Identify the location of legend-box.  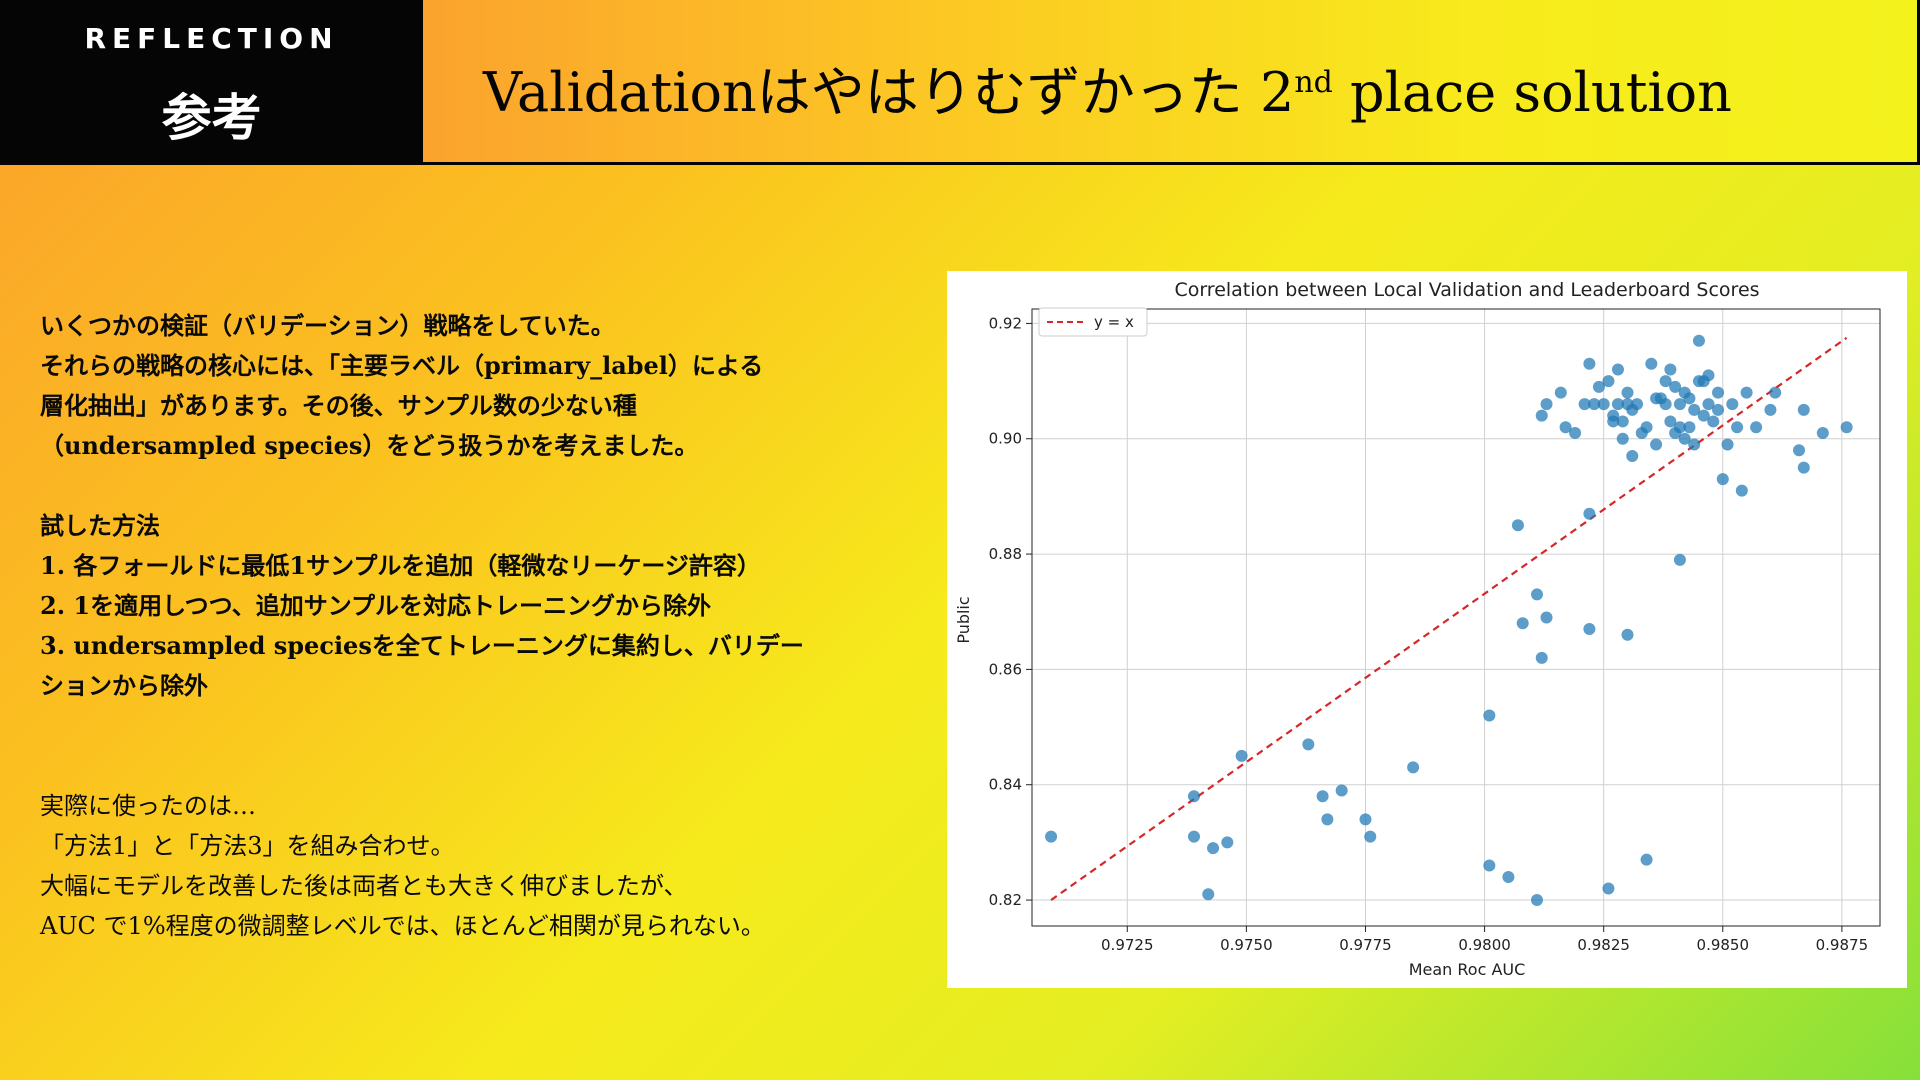
(1093, 322).